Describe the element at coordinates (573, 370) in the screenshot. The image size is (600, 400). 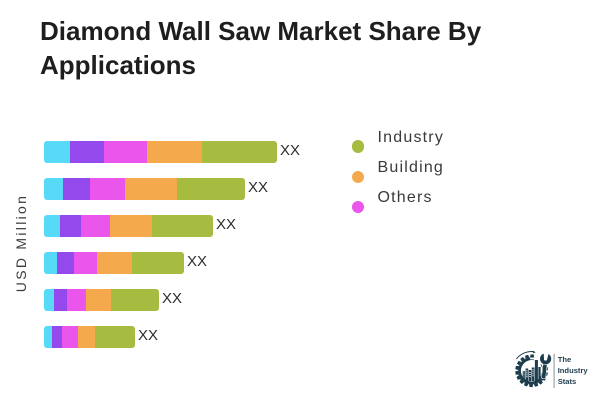
I see `svg-text: Industry` at that location.